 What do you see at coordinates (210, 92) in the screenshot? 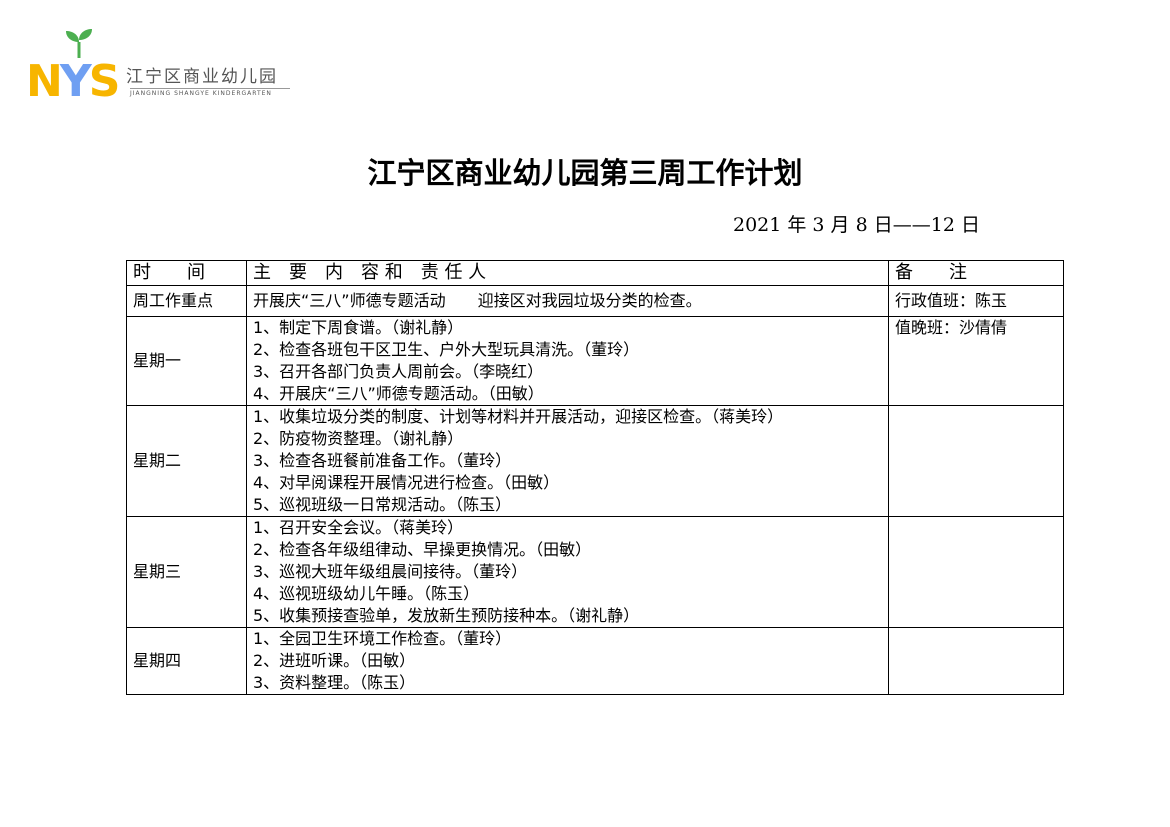
I see `logo-name-en: JIANGNING SHANGYE KINDERGARTEN` at bounding box center [210, 92].